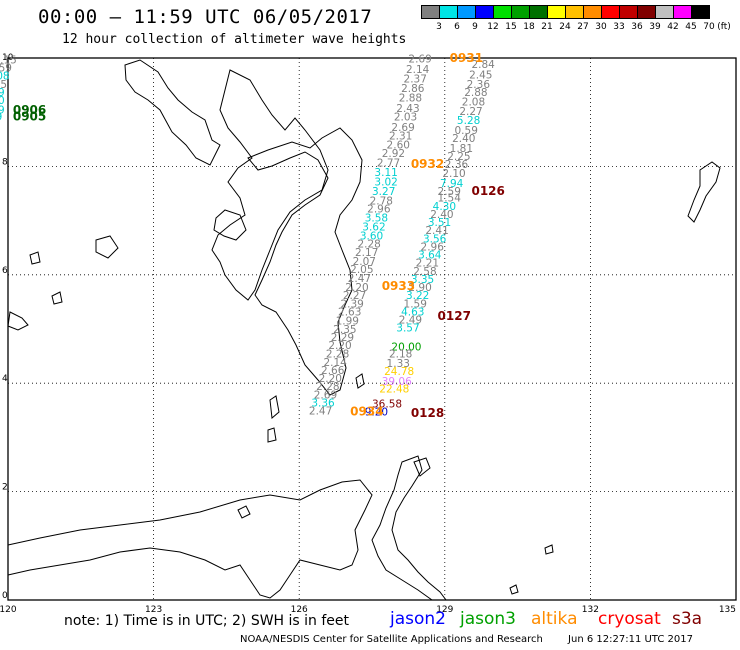  I want to click on swh-value: 2.15, so click(8, 60).